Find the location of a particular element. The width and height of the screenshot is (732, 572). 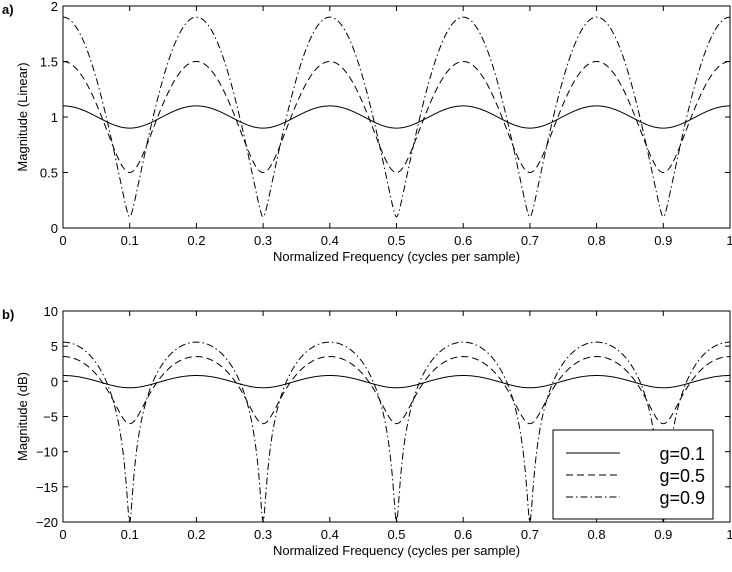

y-tick-label: 1 is located at coordinates (54, 117).